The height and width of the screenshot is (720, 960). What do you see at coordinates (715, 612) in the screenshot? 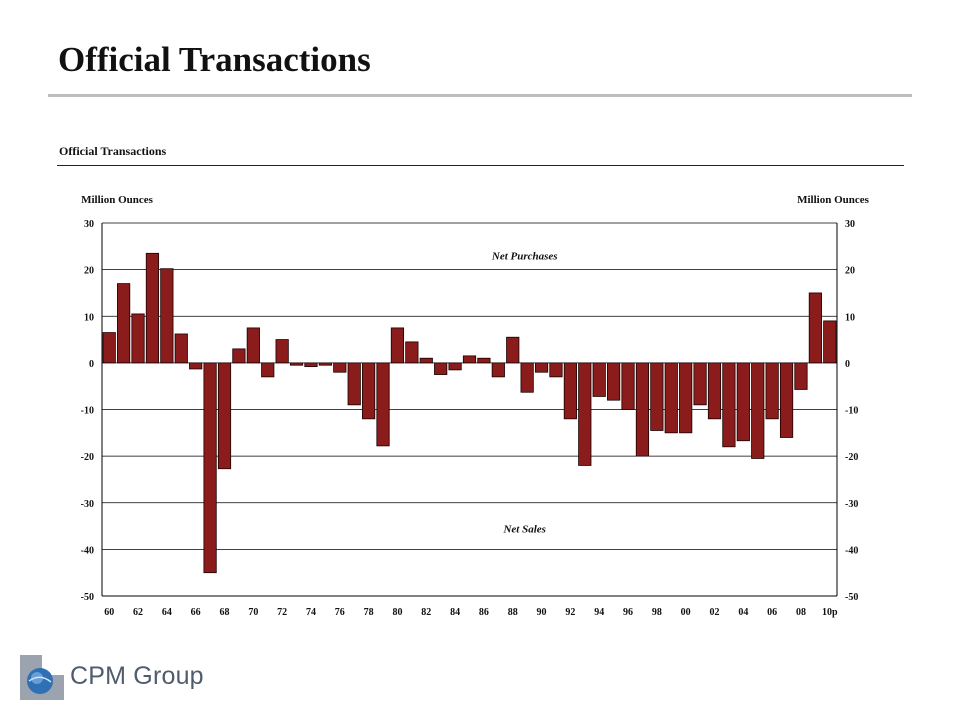
I see `x-tick-label: 02` at bounding box center [715, 612].